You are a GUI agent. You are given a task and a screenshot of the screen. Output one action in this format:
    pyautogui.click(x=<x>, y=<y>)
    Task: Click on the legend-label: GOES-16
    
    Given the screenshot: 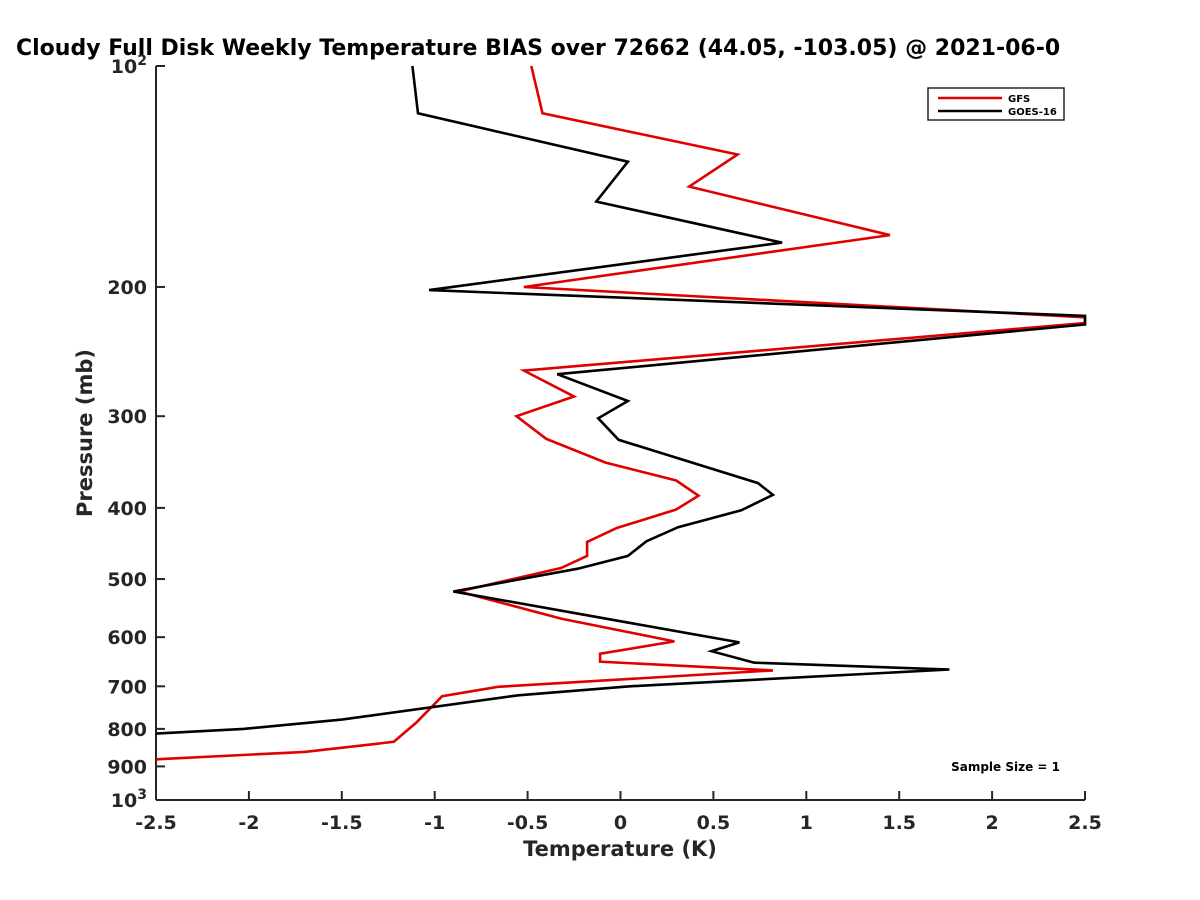 What is the action you would take?
    pyautogui.click(x=1032, y=112)
    